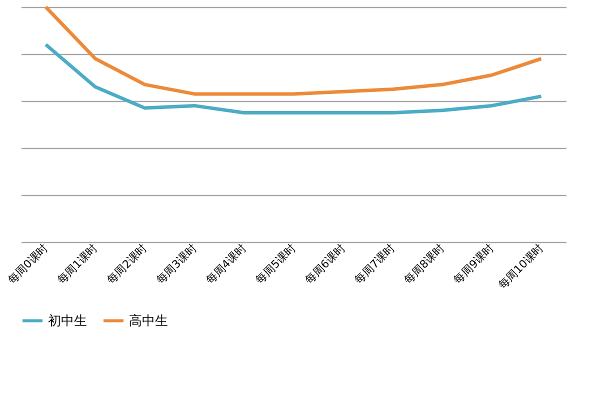  What do you see at coordinates (148, 320) in the screenshot?
I see `legend-label: 高中生` at bounding box center [148, 320].